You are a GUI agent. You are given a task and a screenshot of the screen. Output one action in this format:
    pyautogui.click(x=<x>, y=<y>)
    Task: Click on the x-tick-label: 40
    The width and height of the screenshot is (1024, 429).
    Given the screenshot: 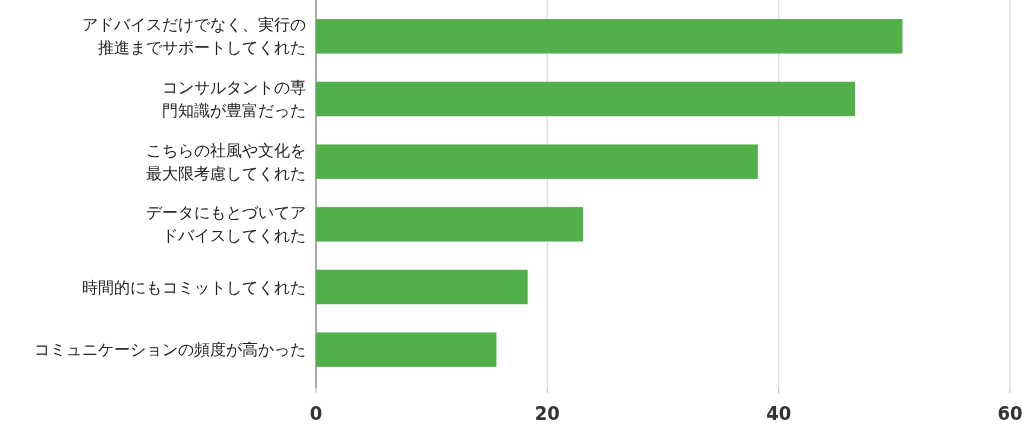 What is the action you would take?
    pyautogui.click(x=779, y=413)
    